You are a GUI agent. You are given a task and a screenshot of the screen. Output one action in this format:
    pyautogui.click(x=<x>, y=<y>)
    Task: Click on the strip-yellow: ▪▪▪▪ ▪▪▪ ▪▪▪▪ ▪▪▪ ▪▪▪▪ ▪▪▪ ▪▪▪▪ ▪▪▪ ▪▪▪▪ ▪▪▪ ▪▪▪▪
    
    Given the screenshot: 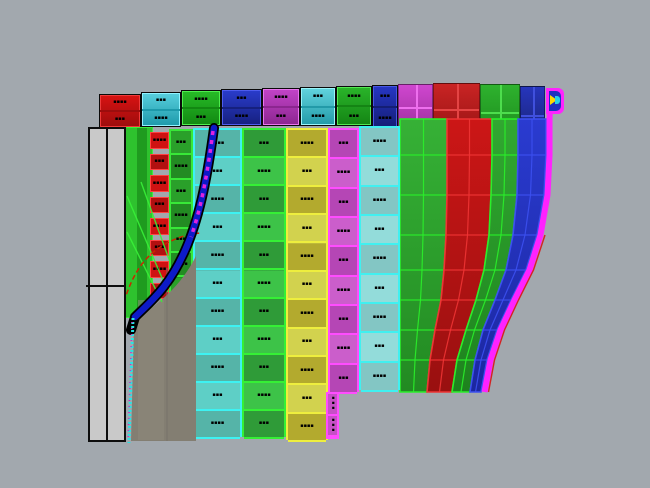 What is the action you would take?
    pyautogui.click(x=307, y=285)
    